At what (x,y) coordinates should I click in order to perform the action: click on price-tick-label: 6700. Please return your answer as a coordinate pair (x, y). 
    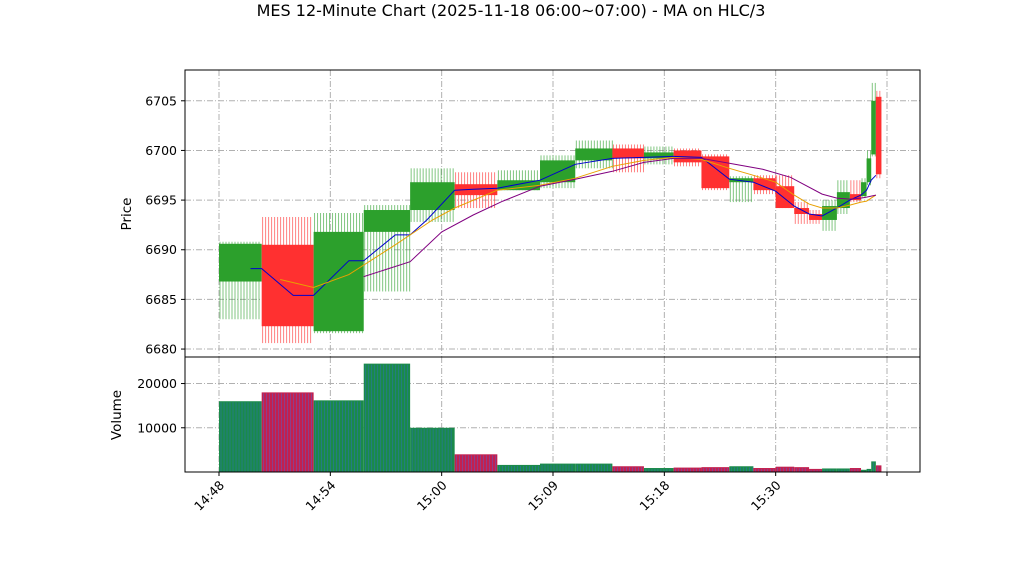
    Looking at the image, I should click on (161, 150).